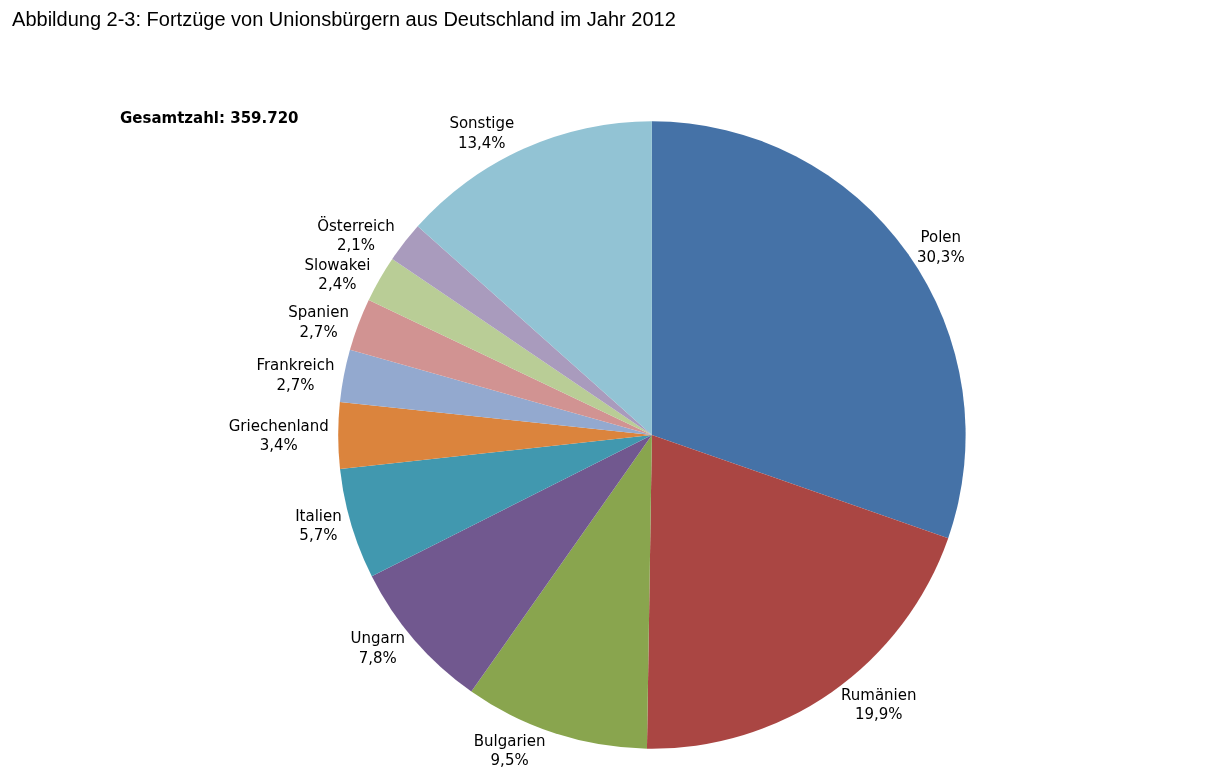 Image resolution: width=1206 pixels, height=783 pixels. I want to click on slice-label: Österreich, so click(356, 225).